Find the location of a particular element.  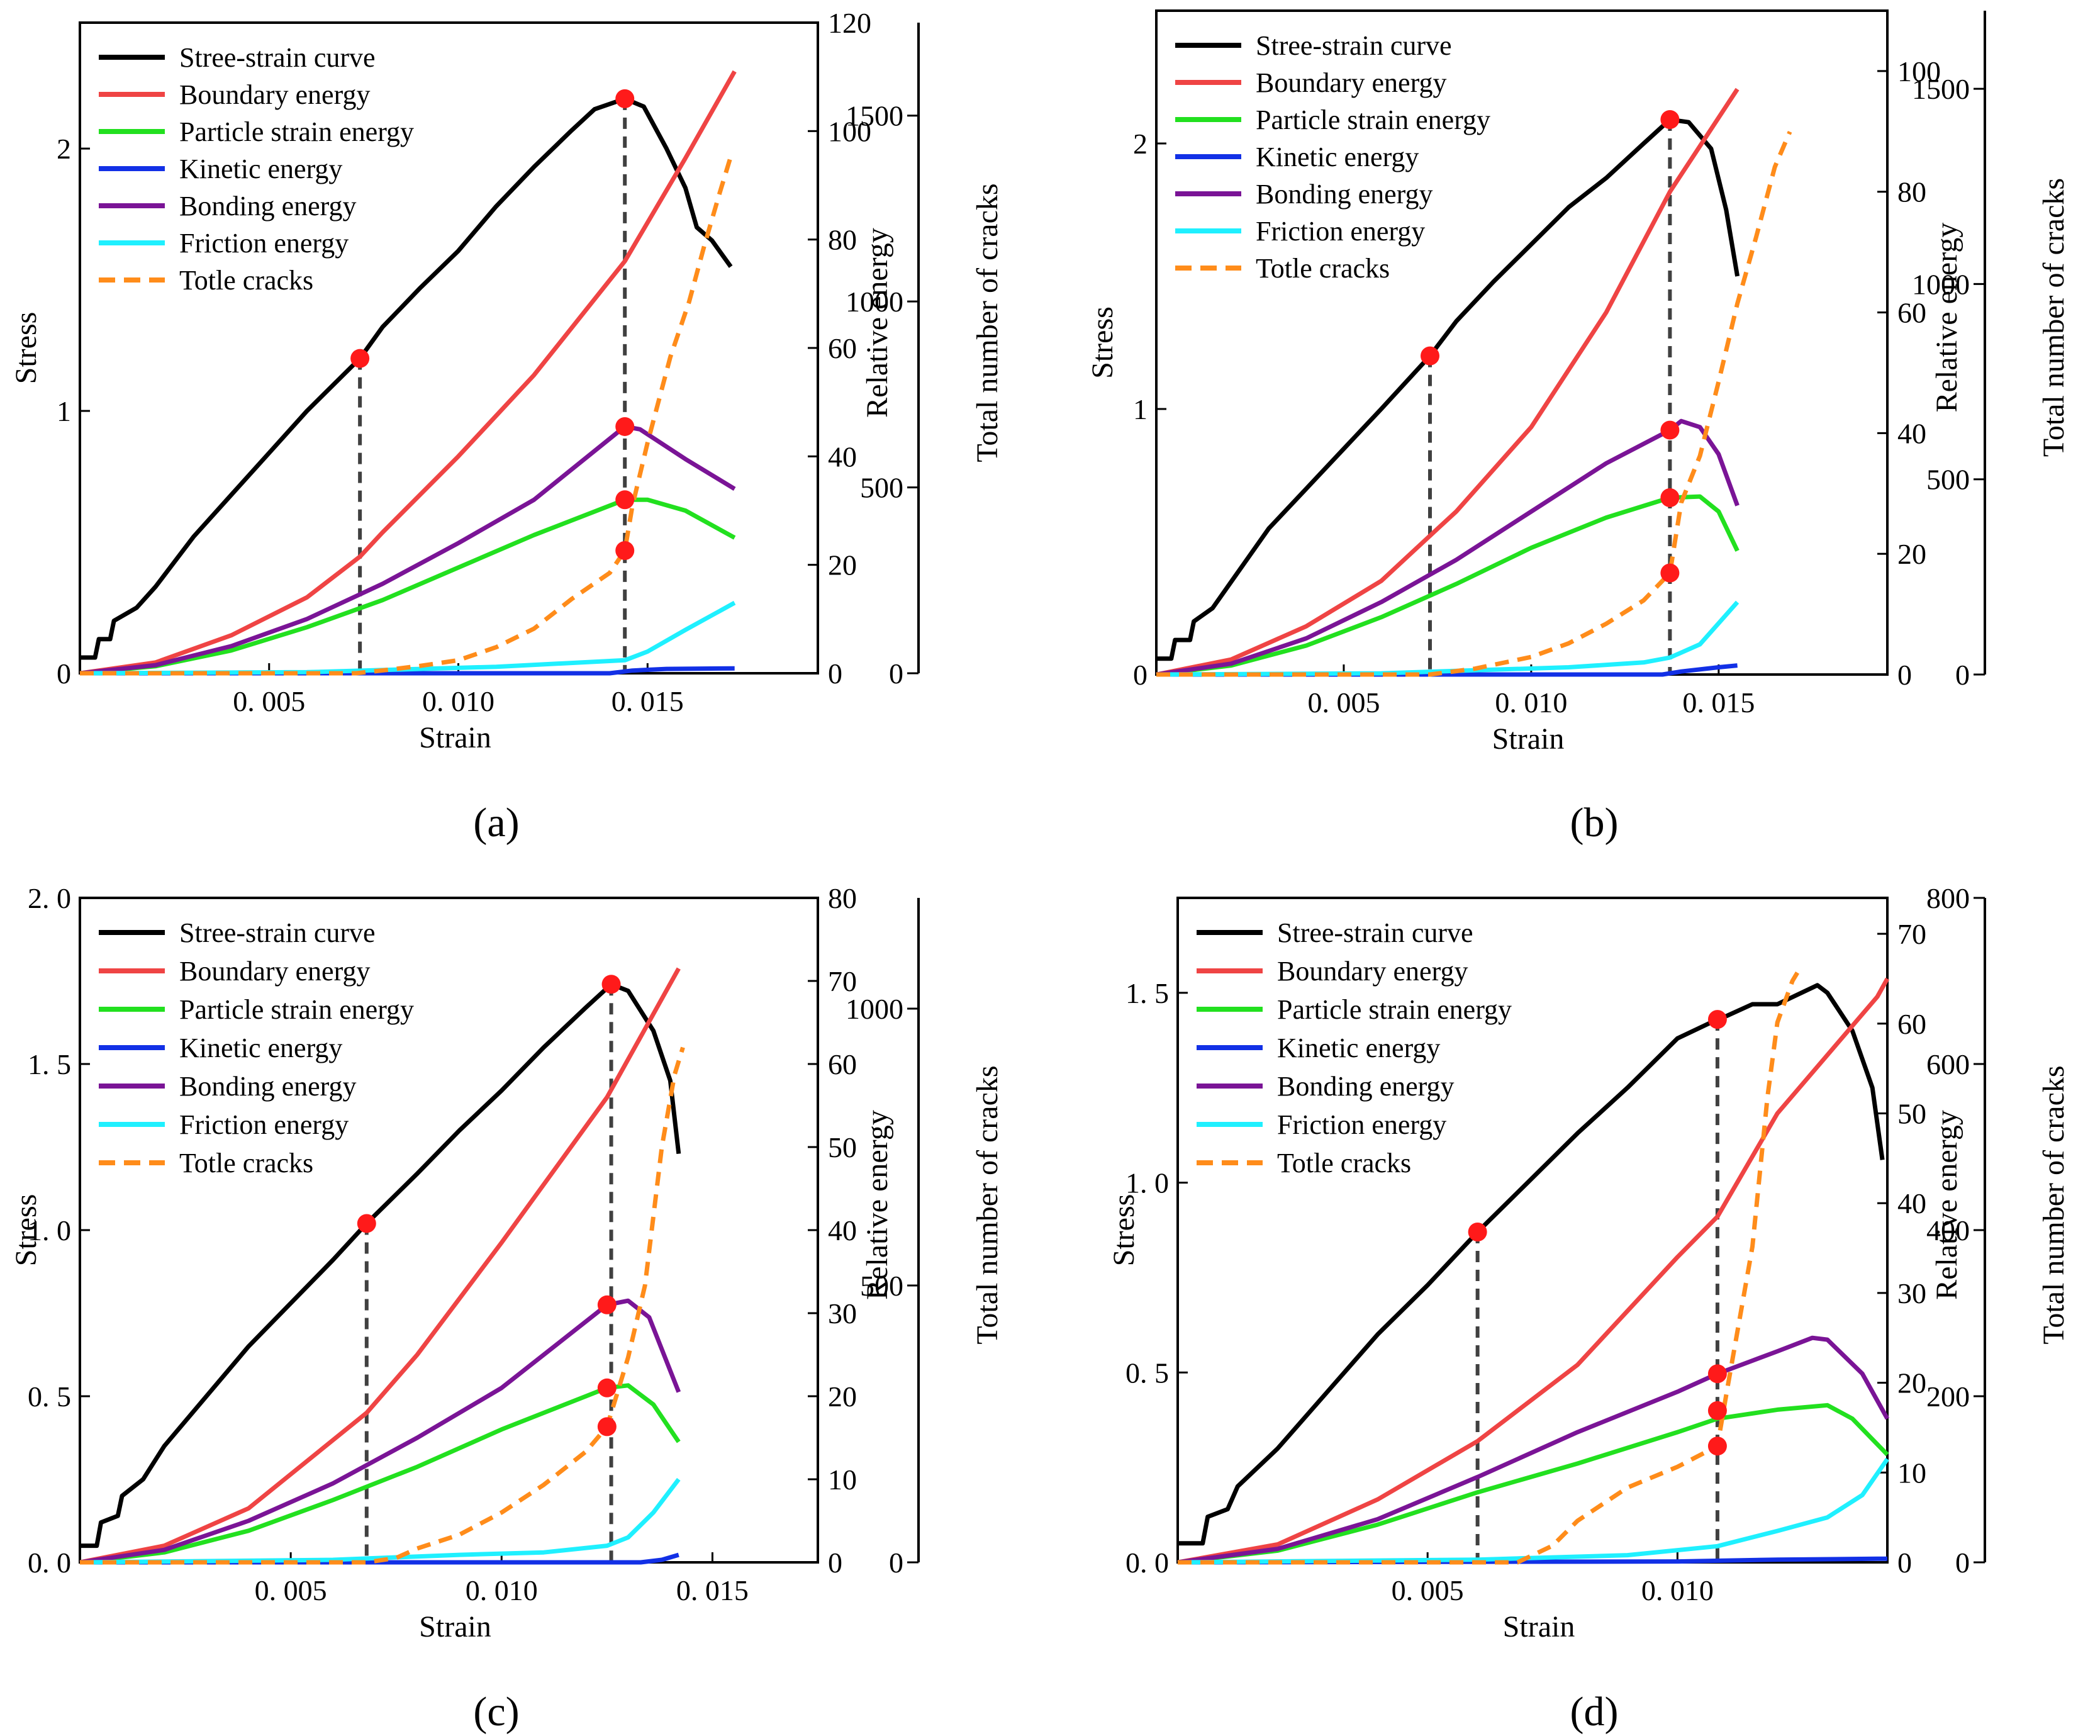

y-tick-label: 0. 0 is located at coordinates (1147, 1563).